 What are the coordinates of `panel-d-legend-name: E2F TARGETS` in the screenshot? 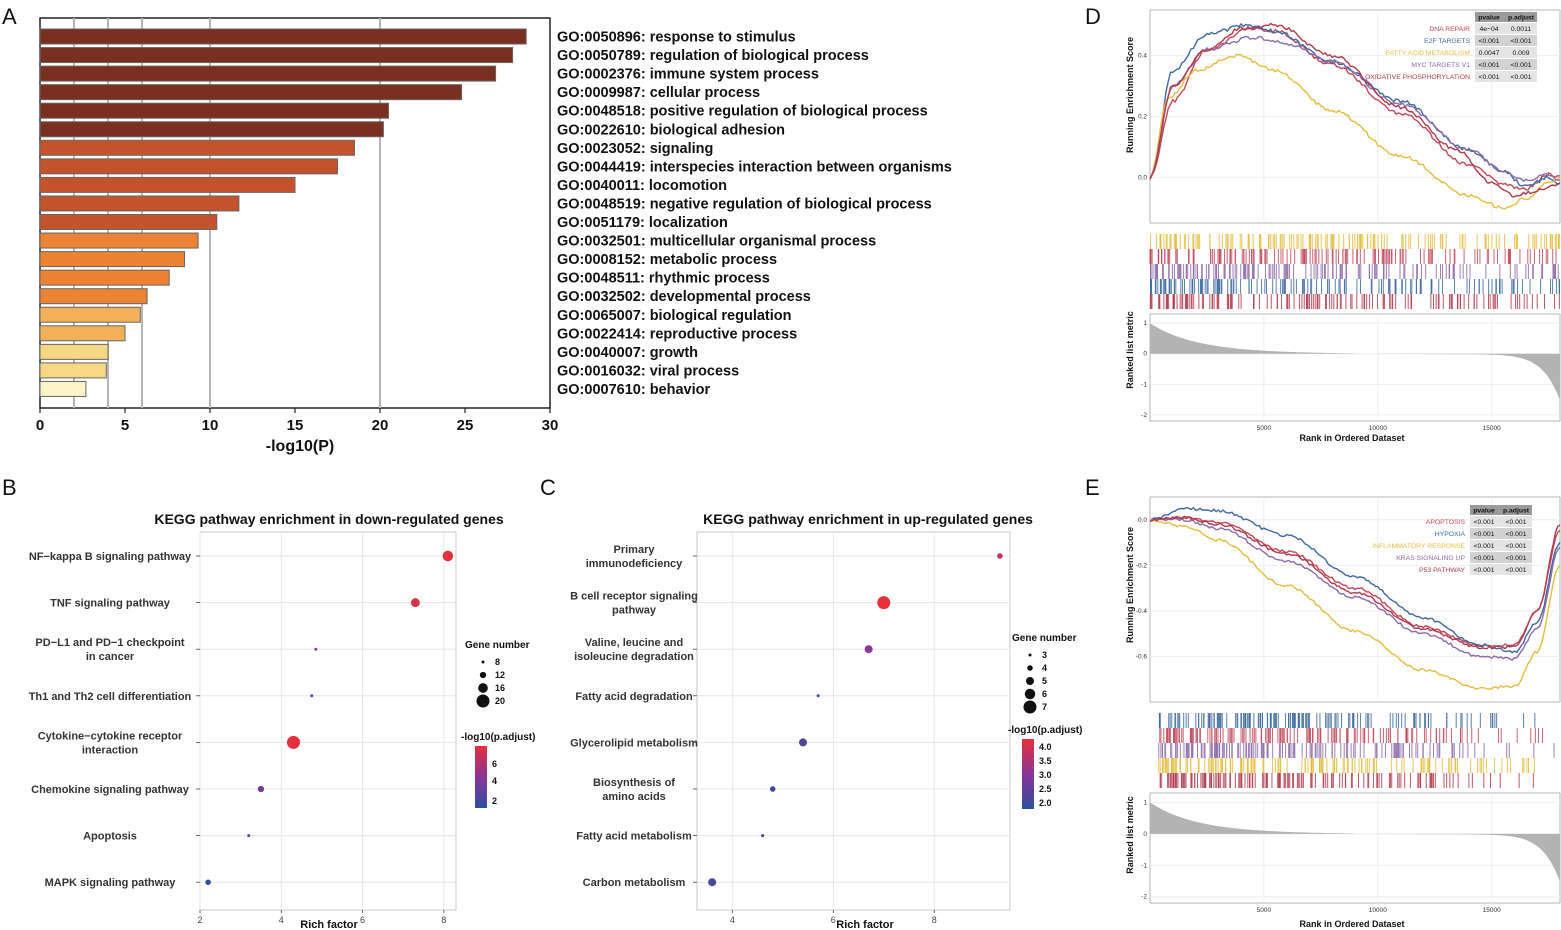 It's located at (1447, 41).